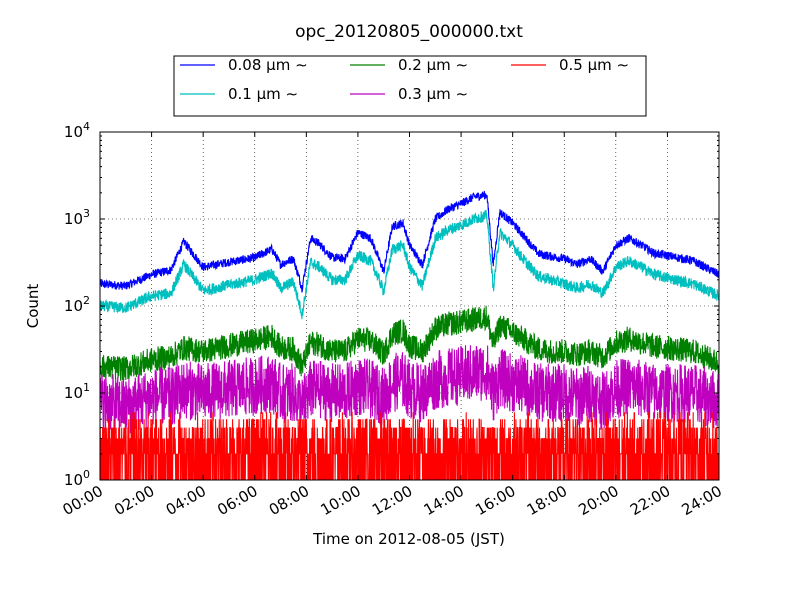 The image size is (800, 600). What do you see at coordinates (433, 94) in the screenshot?
I see `legend-label: 0.3 μm ∼` at bounding box center [433, 94].